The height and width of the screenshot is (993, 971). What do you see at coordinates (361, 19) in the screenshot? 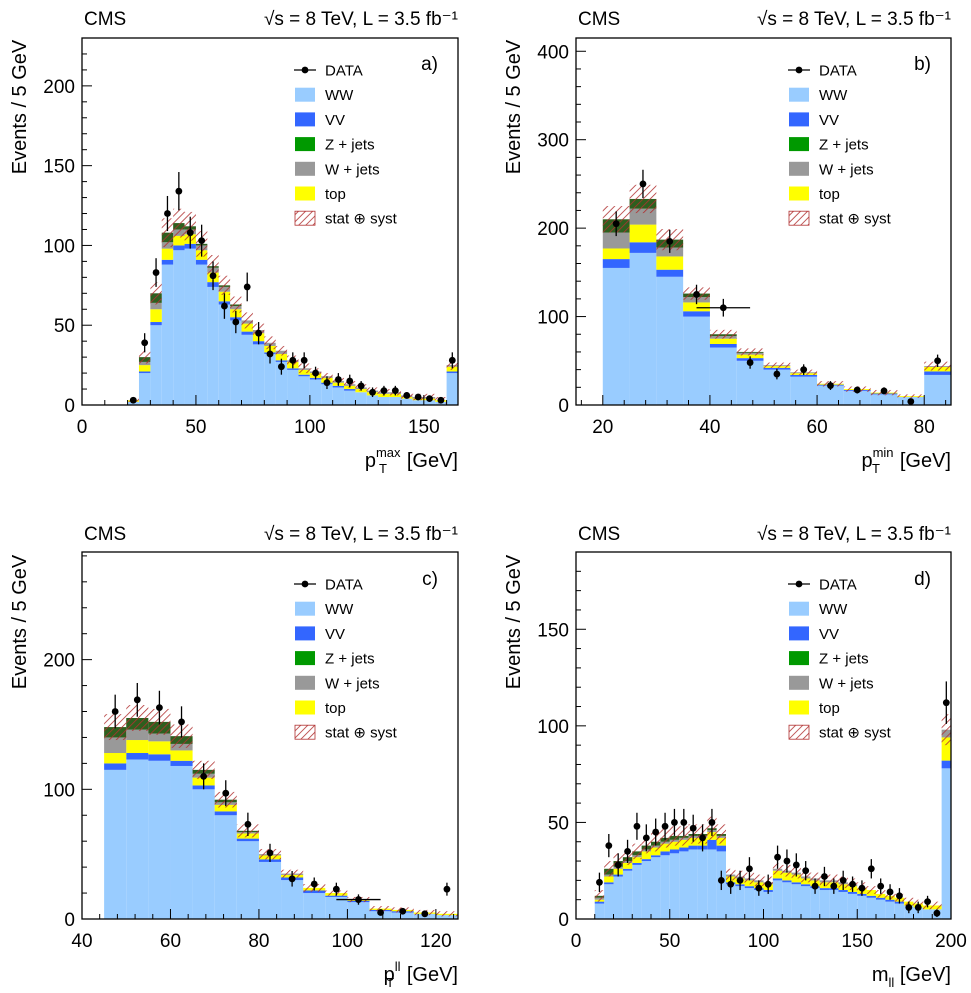
I see `energy-lumi-label: √s = 8 TeV, L = 3.5 fb⁻¹` at bounding box center [361, 19].